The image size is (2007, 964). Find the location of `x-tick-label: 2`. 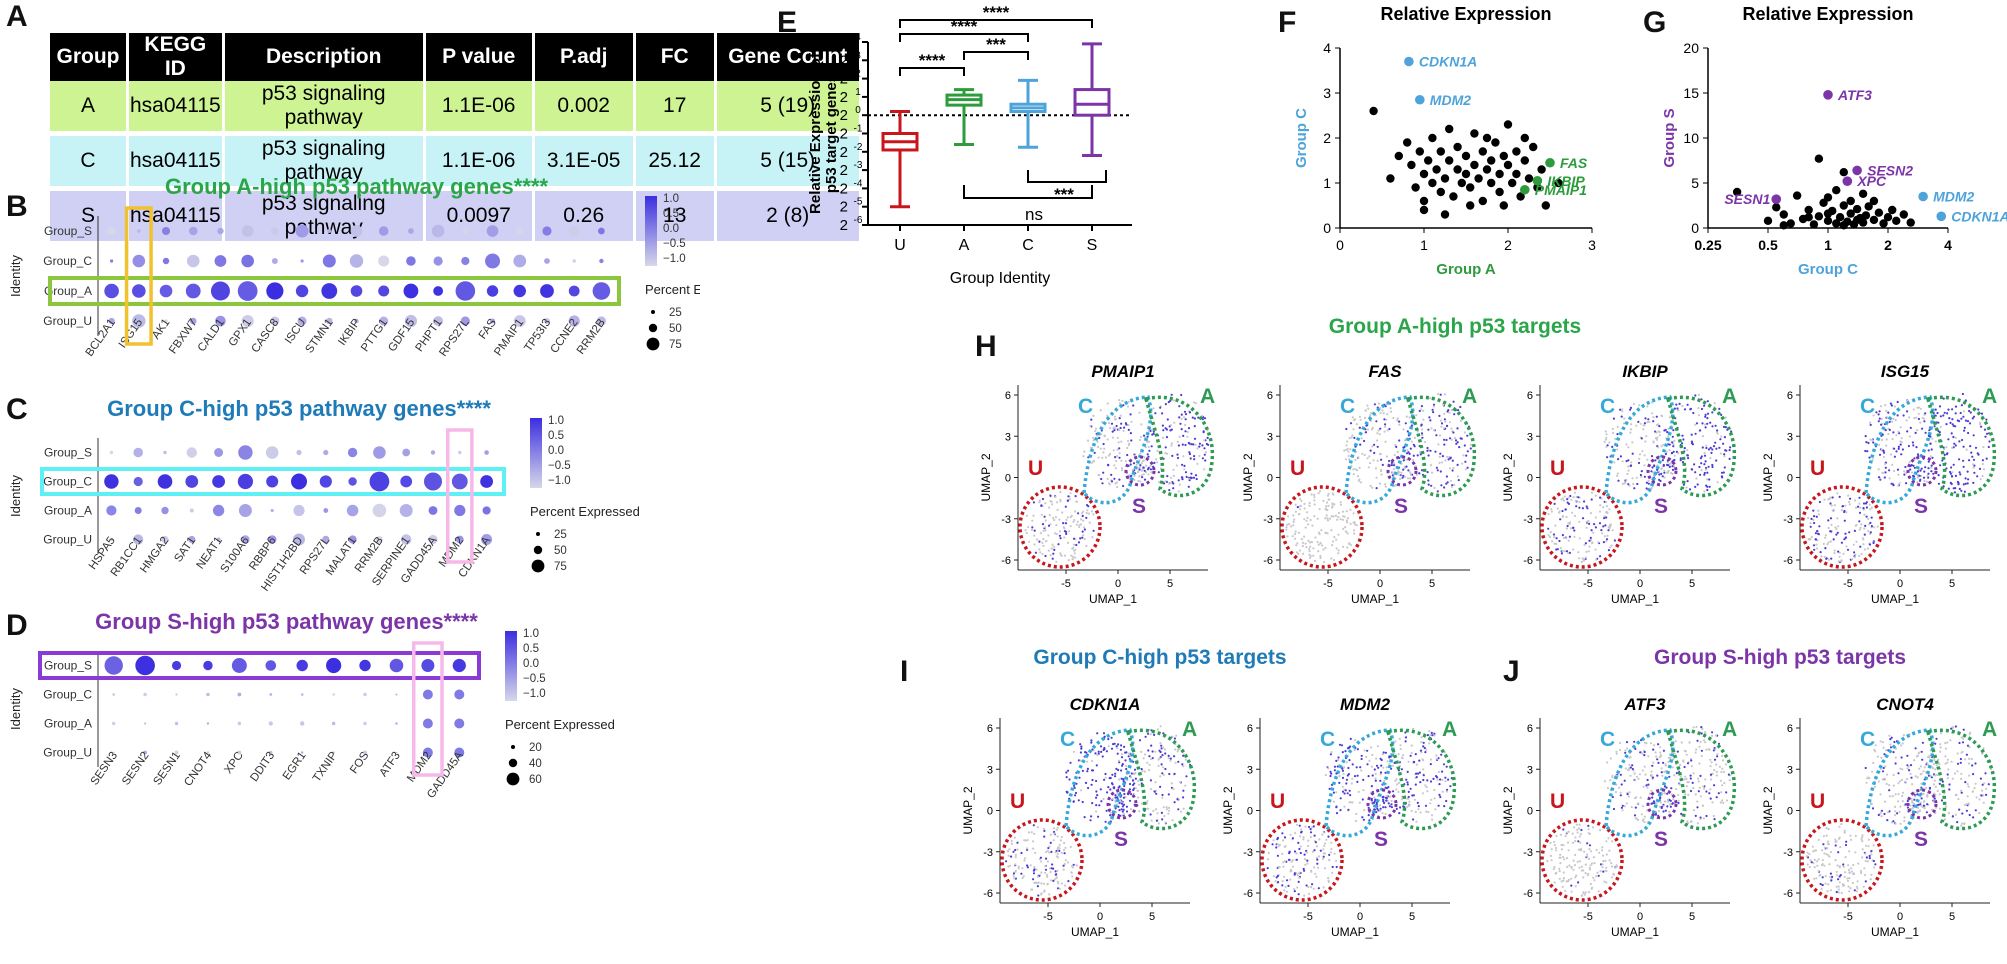

x-tick-label: 2 is located at coordinates (1508, 245).